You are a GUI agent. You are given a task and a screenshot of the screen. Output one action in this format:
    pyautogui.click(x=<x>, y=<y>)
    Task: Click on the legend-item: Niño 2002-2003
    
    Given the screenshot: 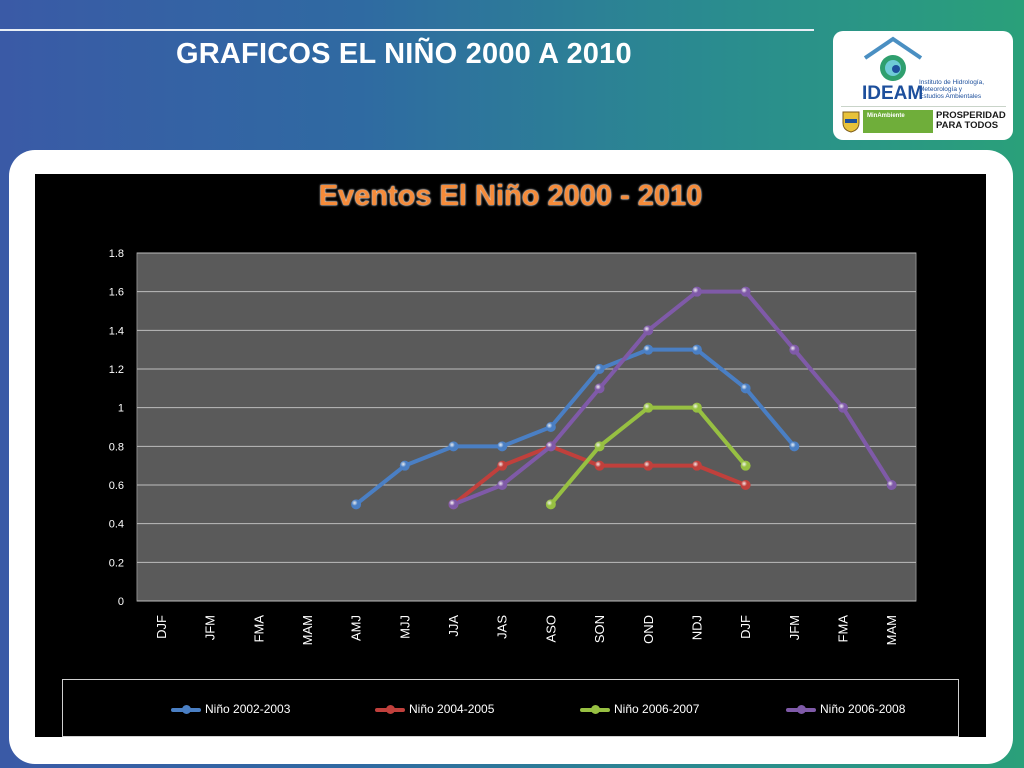 What is the action you would take?
    pyautogui.click(x=231, y=709)
    